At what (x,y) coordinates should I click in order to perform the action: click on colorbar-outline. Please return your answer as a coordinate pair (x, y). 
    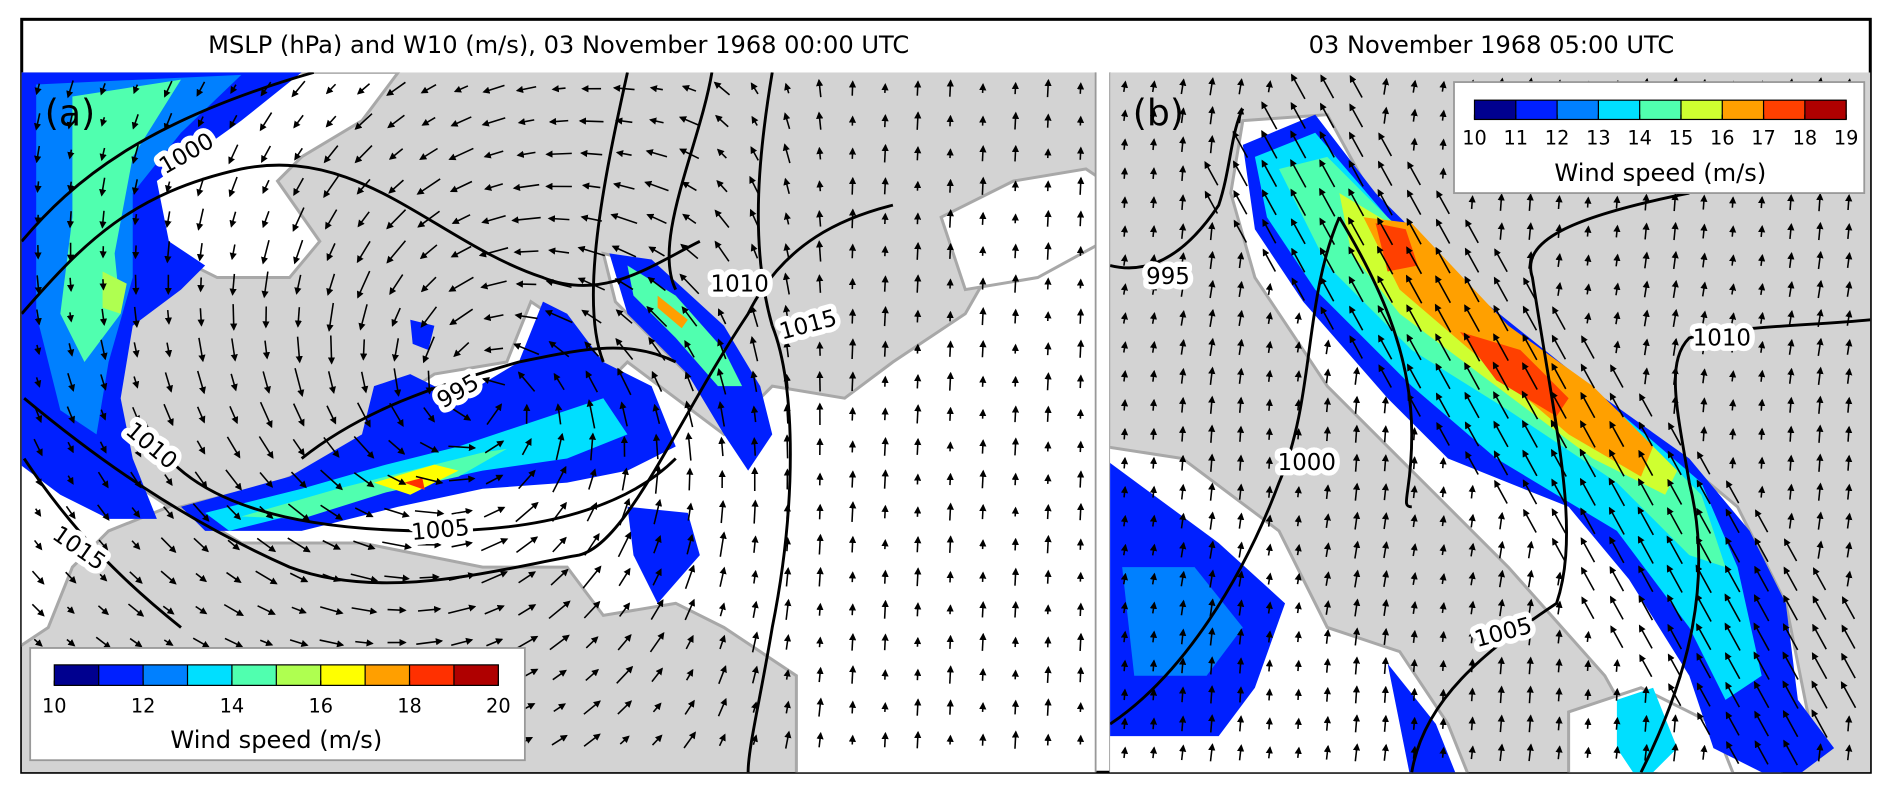
    Looking at the image, I should click on (1660, 110).